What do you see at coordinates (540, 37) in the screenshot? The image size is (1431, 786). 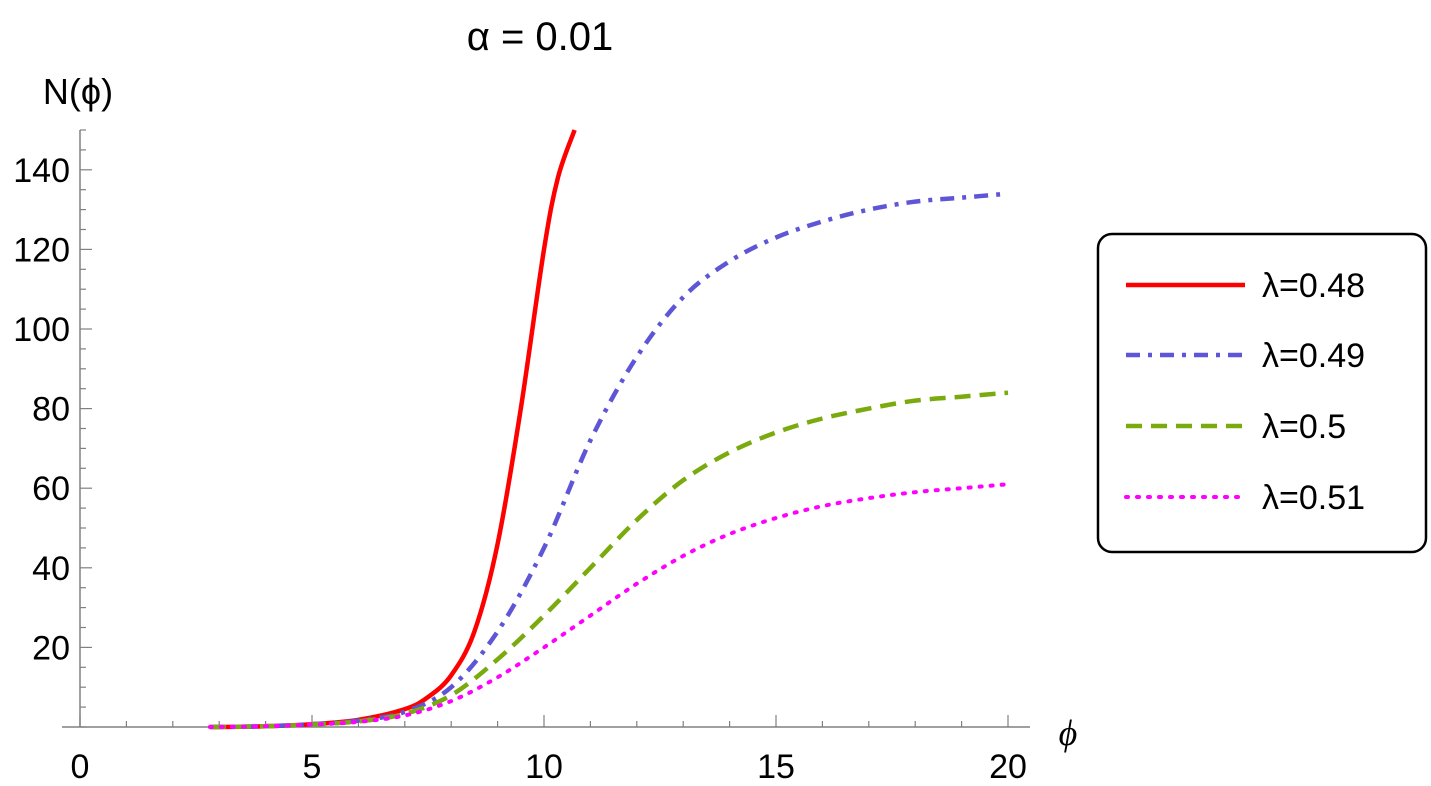 I see `chart-title: α = 0.01` at bounding box center [540, 37].